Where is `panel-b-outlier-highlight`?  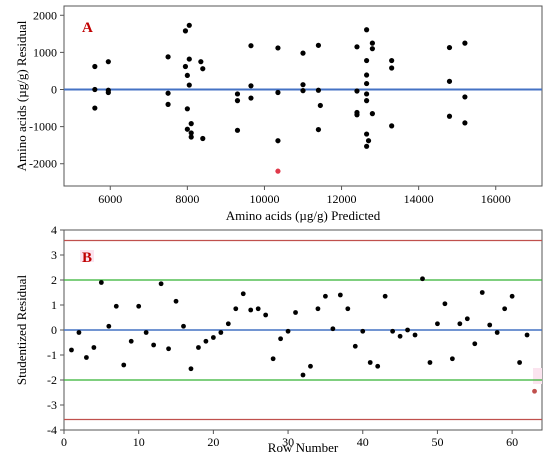 panel-b-outlier-highlight is located at coordinates (537, 376).